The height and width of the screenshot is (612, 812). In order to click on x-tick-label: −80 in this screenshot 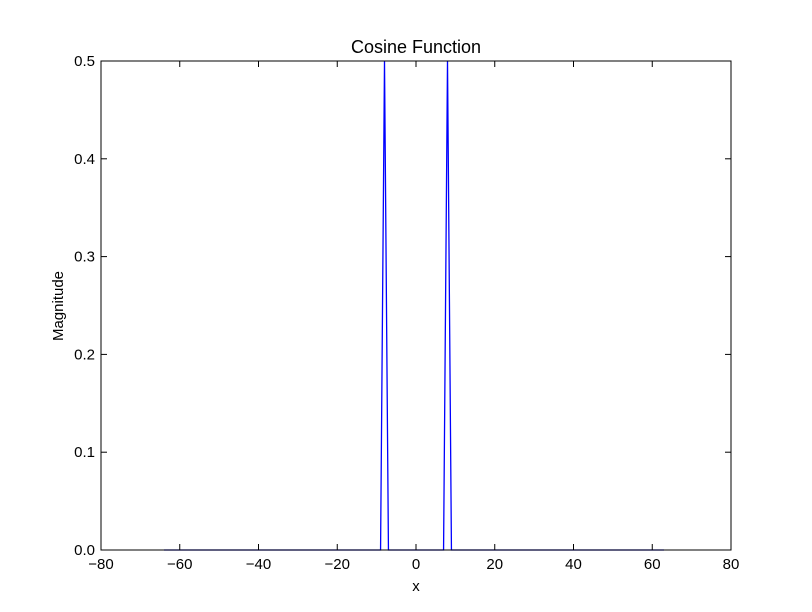, I will do `click(100, 564)`.